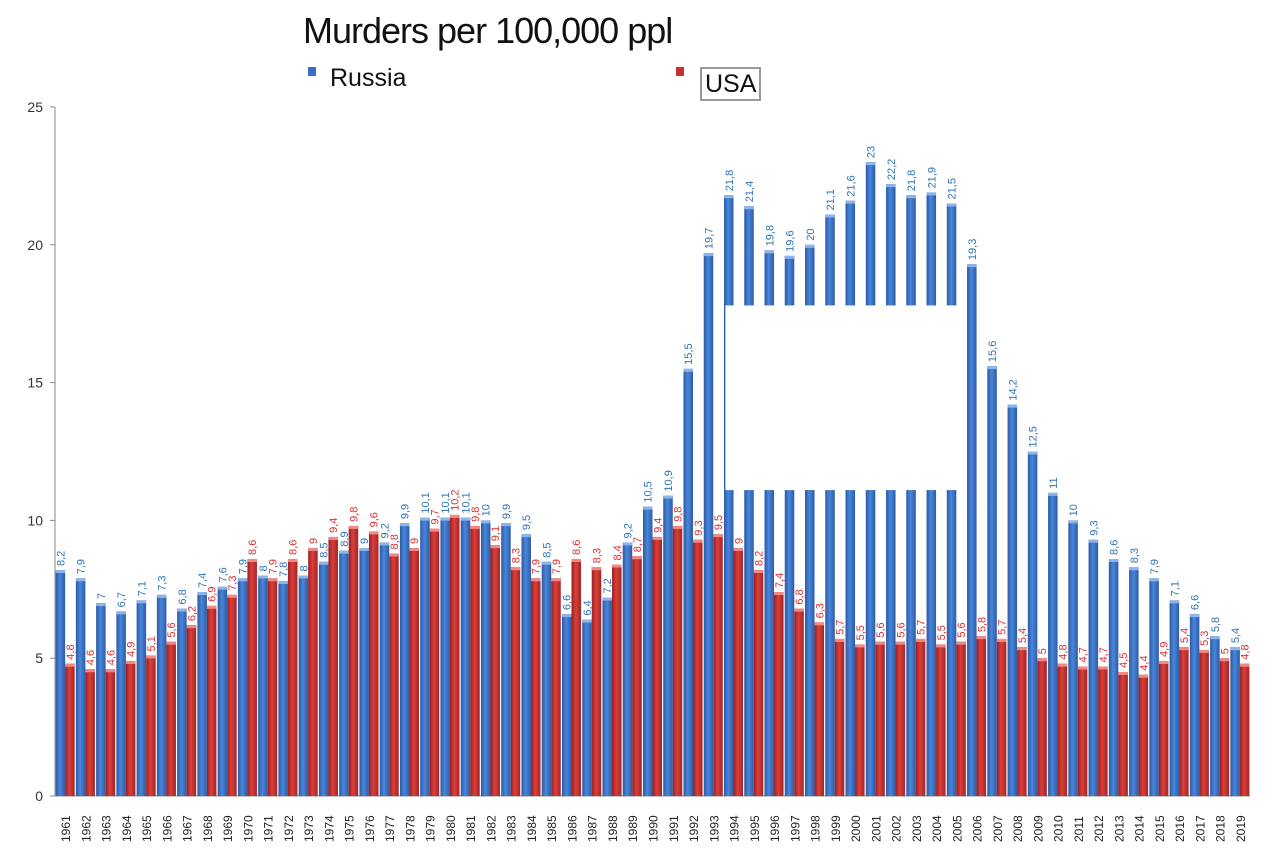  What do you see at coordinates (127, 828) in the screenshot?
I see `x-tick-label-1964: 1964` at bounding box center [127, 828].